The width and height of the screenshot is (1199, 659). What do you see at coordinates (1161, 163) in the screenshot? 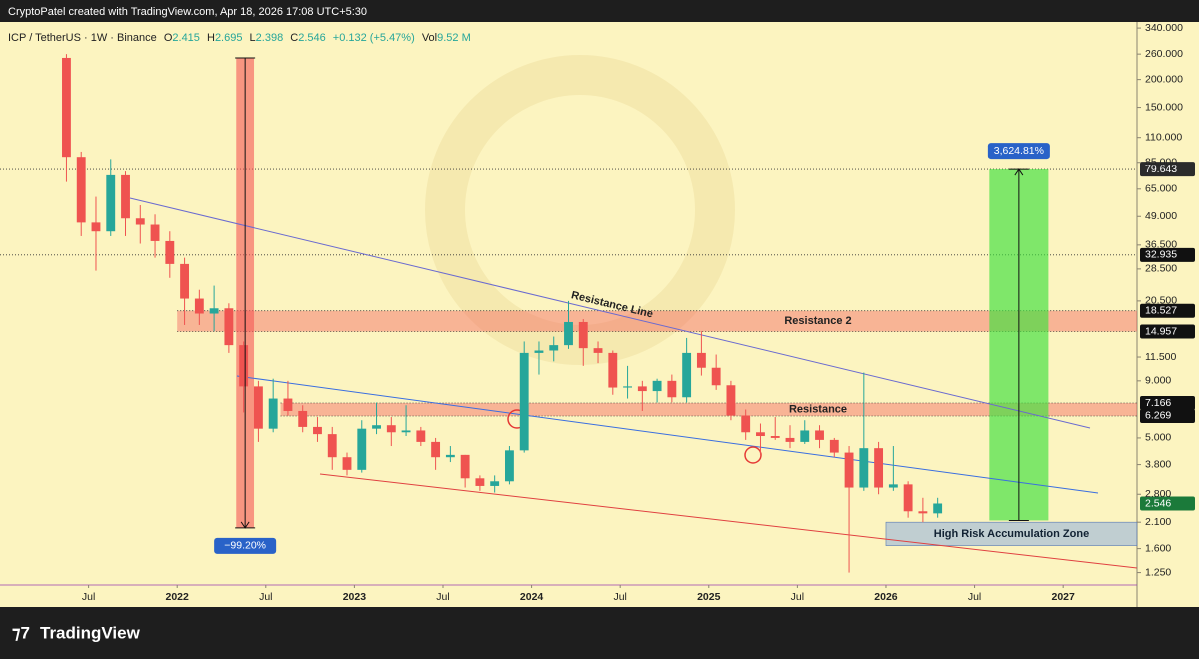
I see `y-tick-label: 85.000` at bounding box center [1161, 163].